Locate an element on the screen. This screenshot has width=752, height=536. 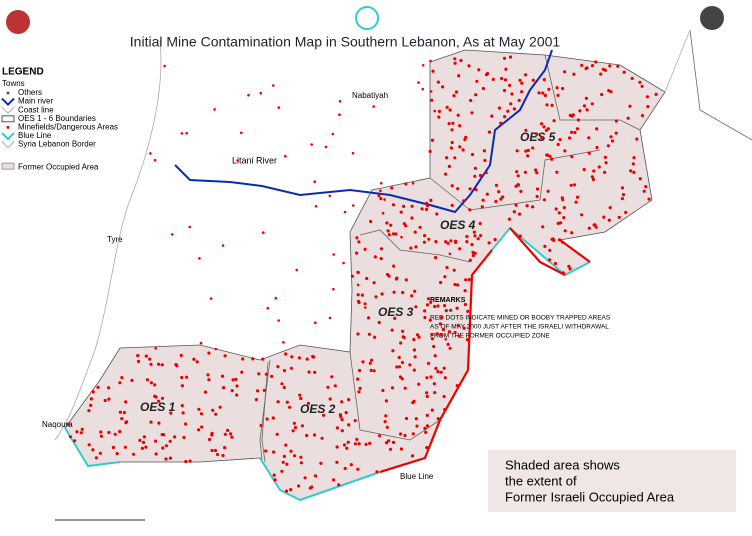
place-label: Nabatiyah is located at coordinates (370, 95).